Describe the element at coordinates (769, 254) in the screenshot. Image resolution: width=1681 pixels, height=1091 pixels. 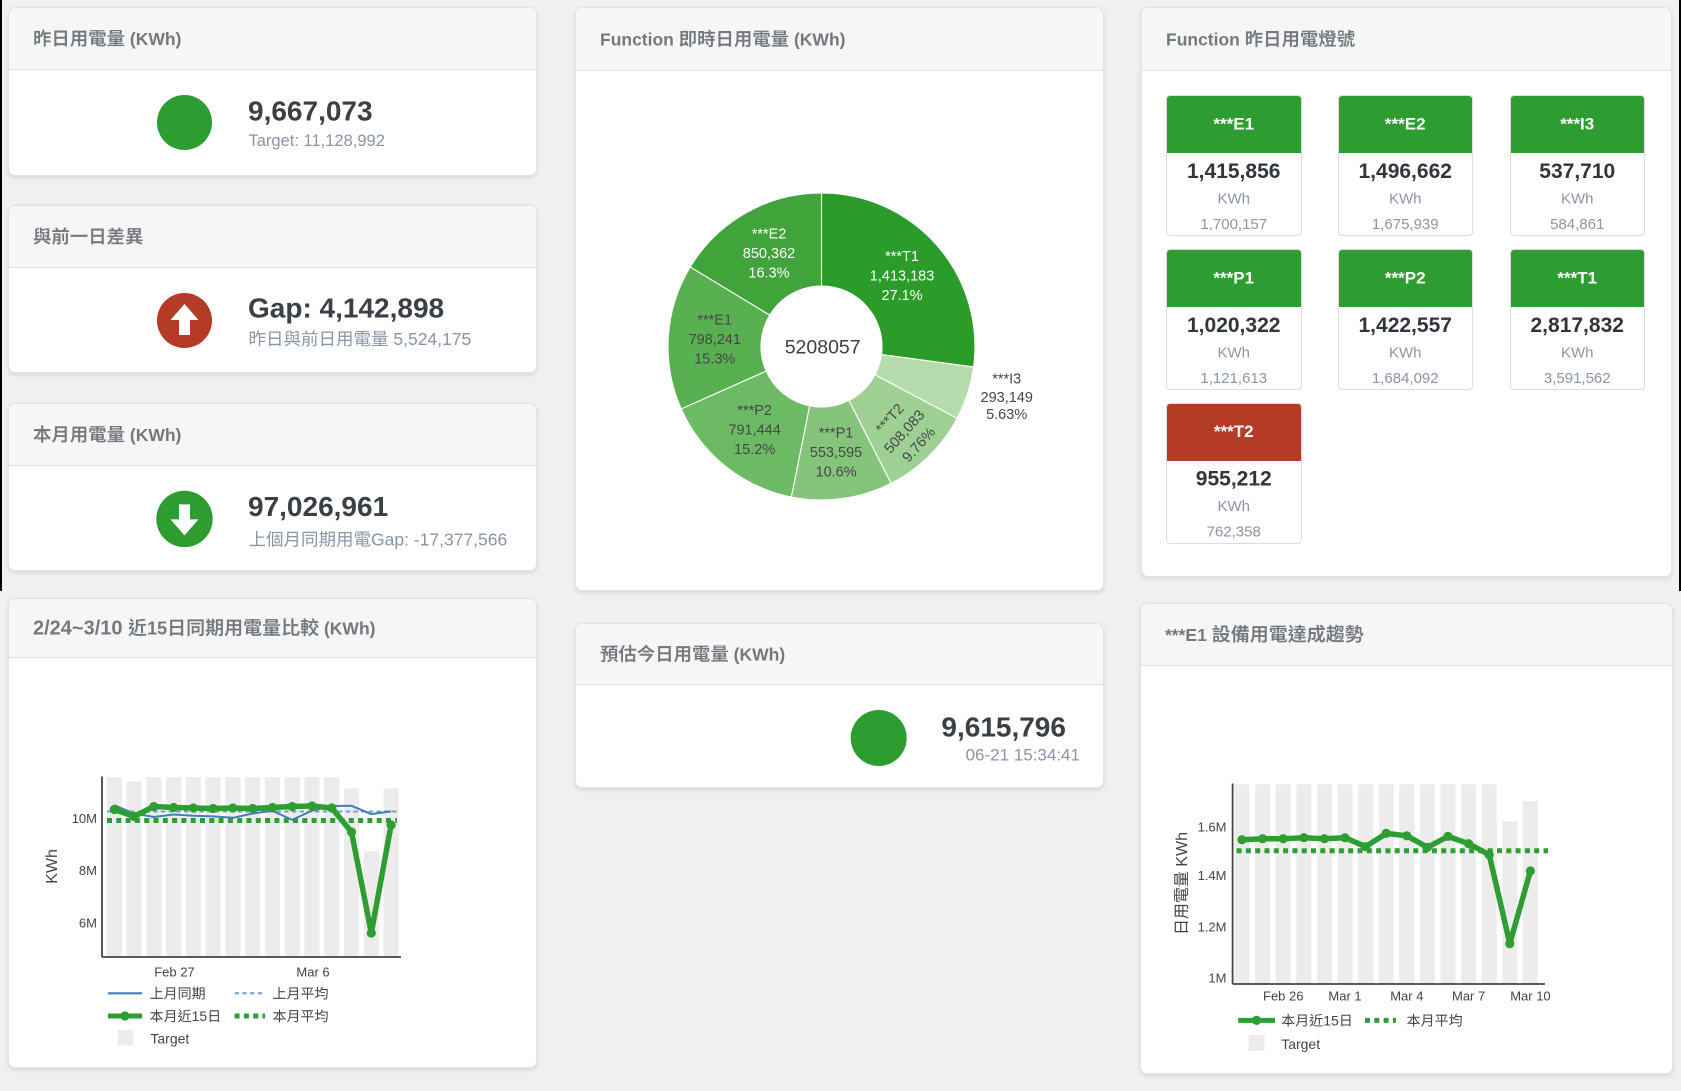
I see `svg-text: 850,362` at that location.